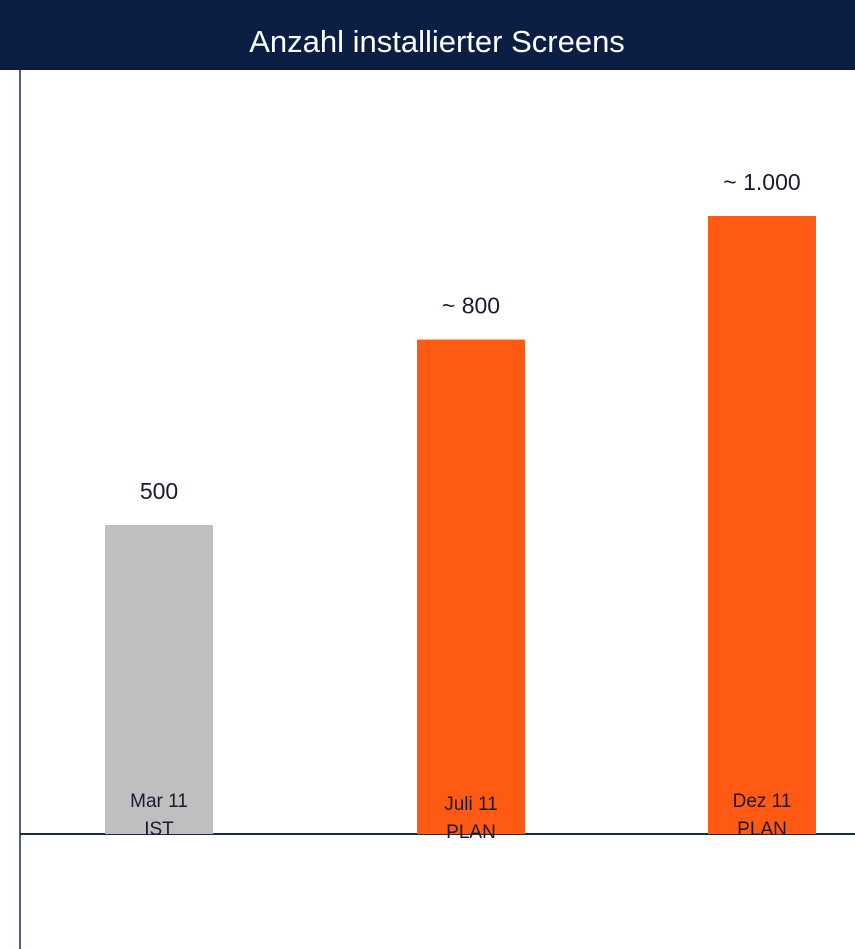  I want to click on x-tick-label: Mar 11, so click(159, 801).